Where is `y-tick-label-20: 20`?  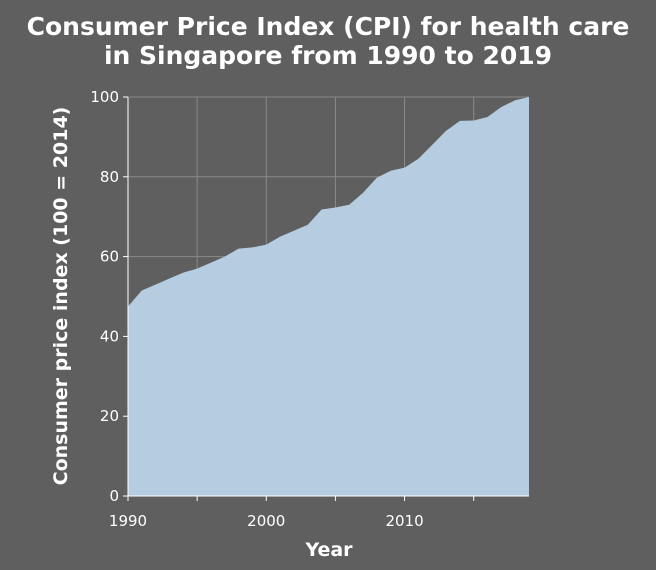
y-tick-label-20: 20 is located at coordinates (109, 416).